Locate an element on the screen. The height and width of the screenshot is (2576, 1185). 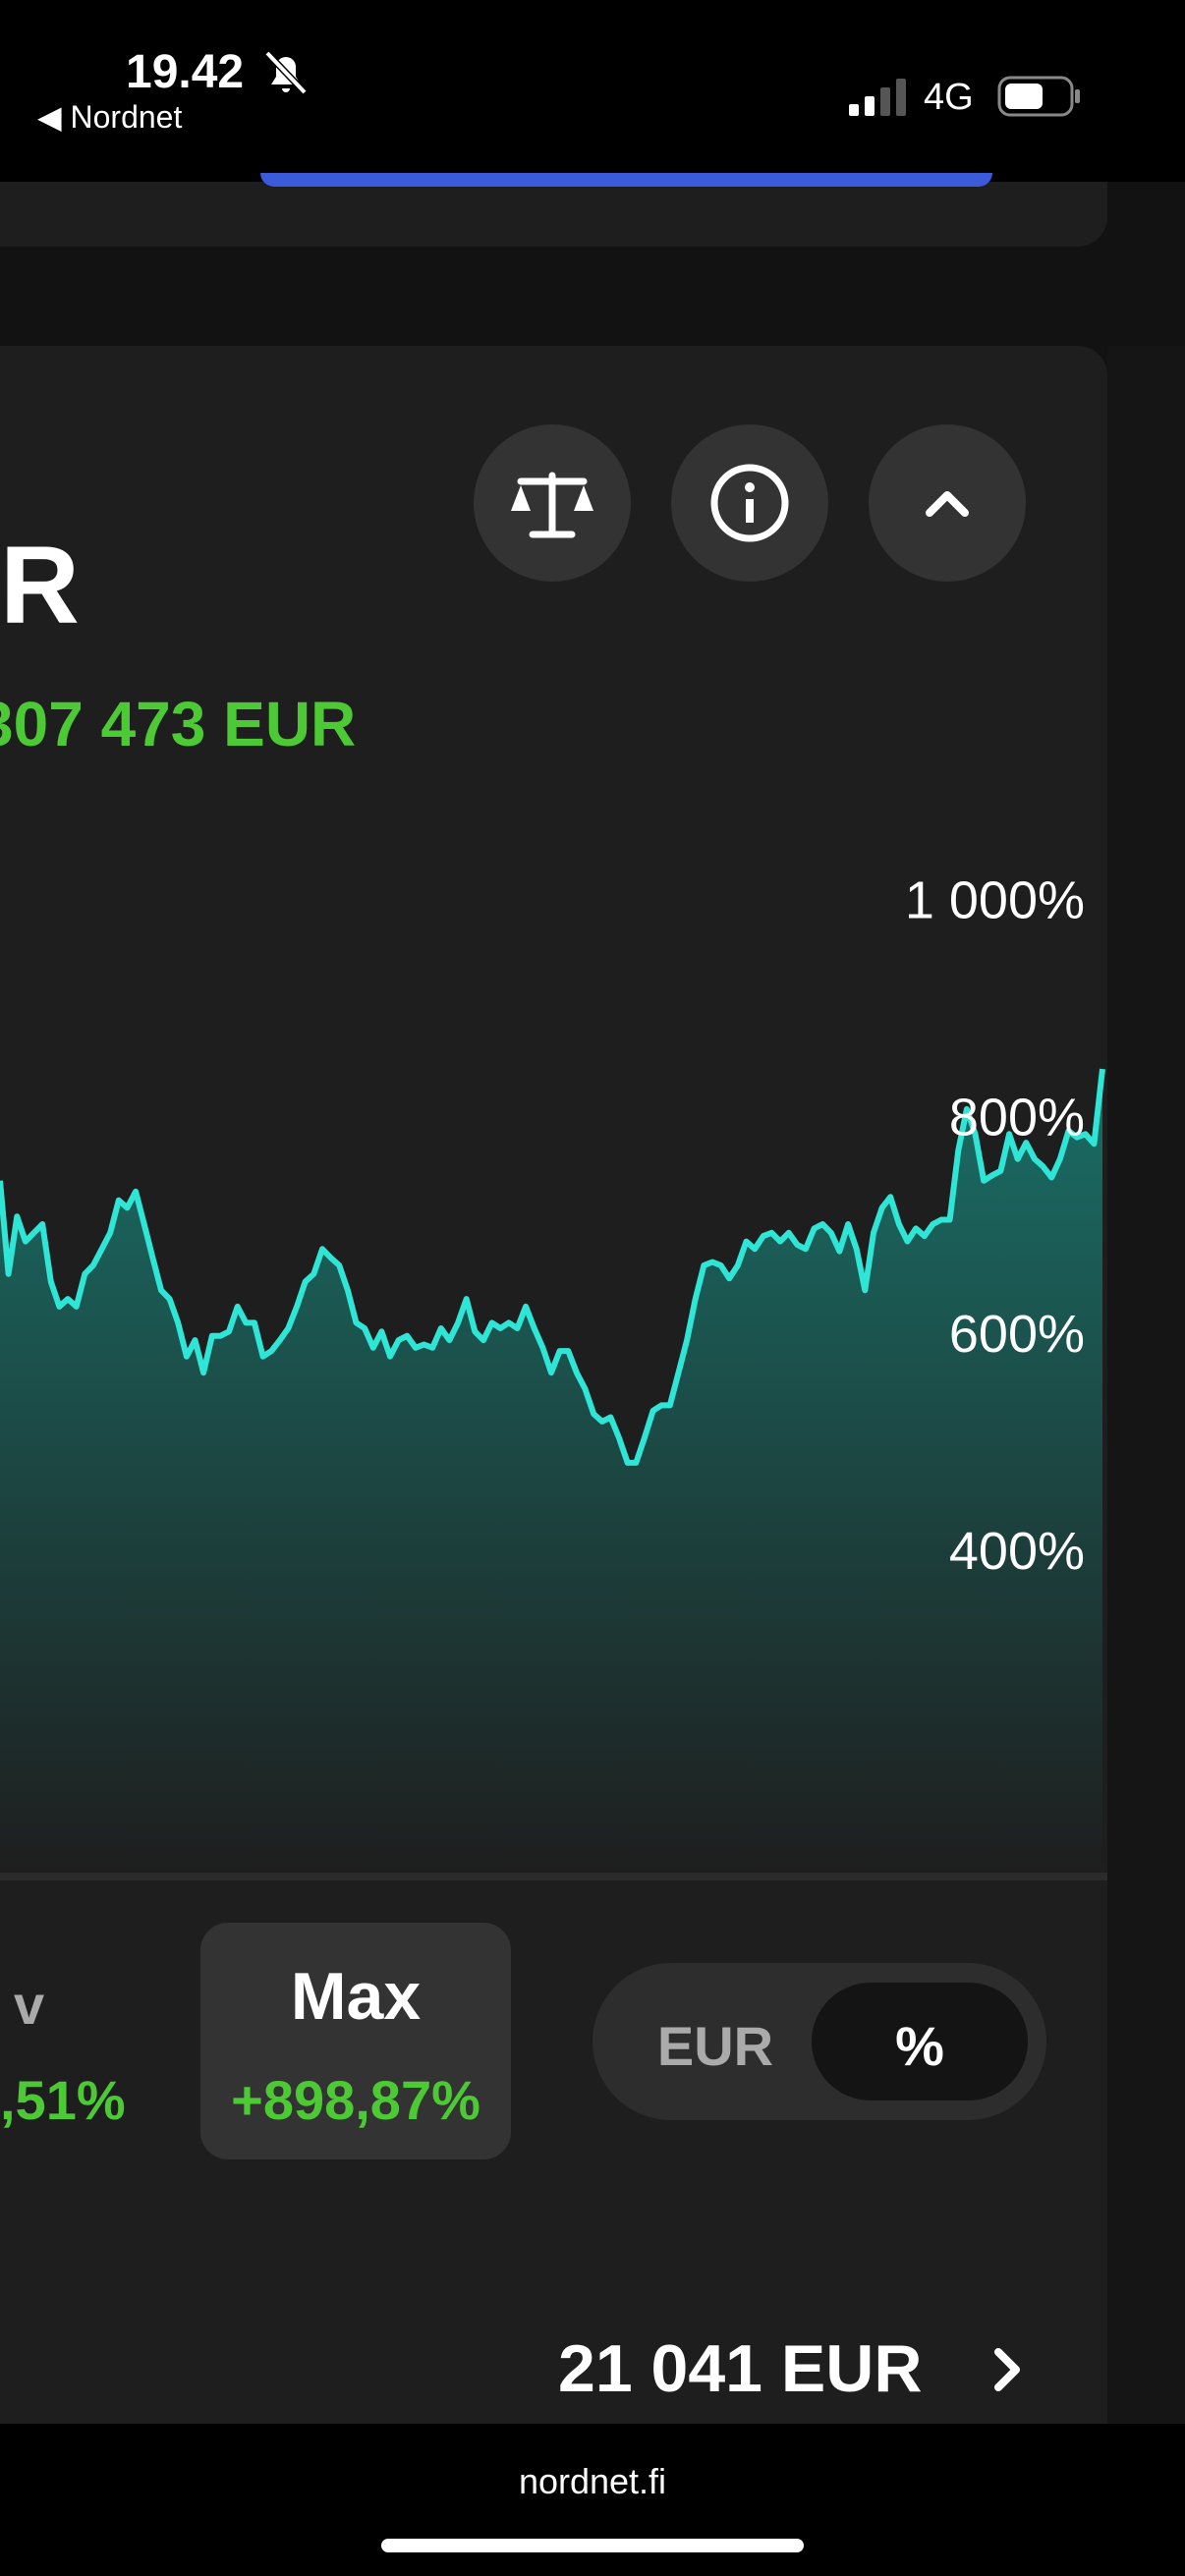
period-label: v is located at coordinates (30, 2005).